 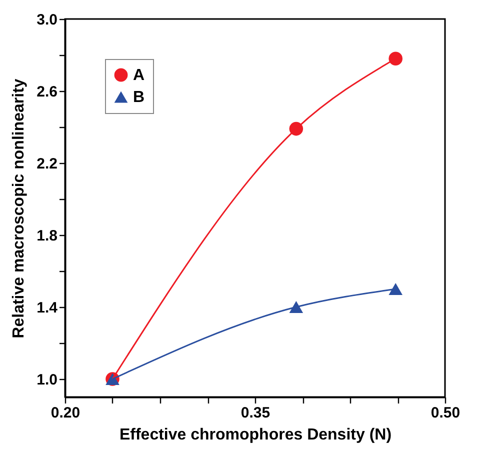 What do you see at coordinates (47, 20) in the screenshot?
I see `y-tick-label: 3.0` at bounding box center [47, 20].